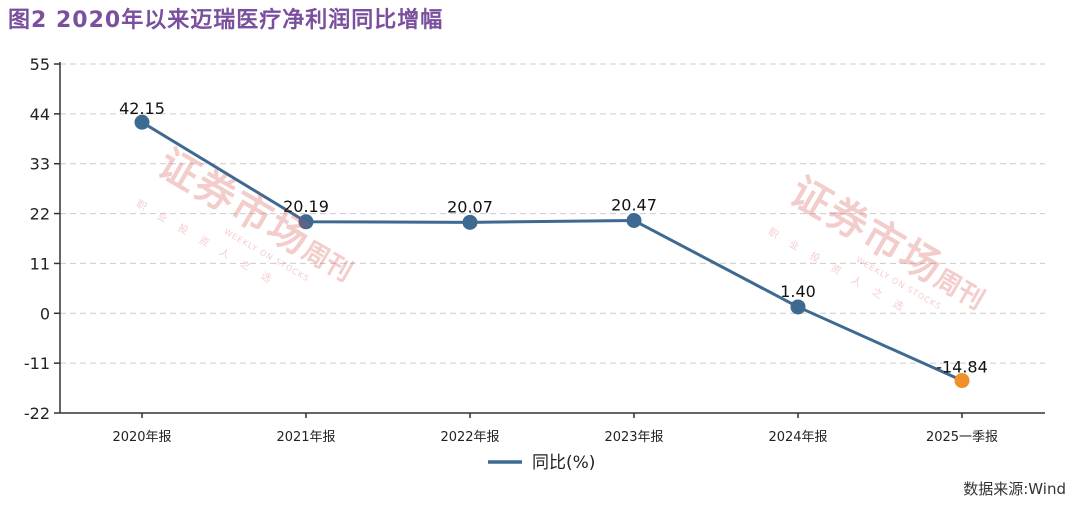  What do you see at coordinates (37, 363) in the screenshot?
I see `y-tick-label: -11` at bounding box center [37, 363].